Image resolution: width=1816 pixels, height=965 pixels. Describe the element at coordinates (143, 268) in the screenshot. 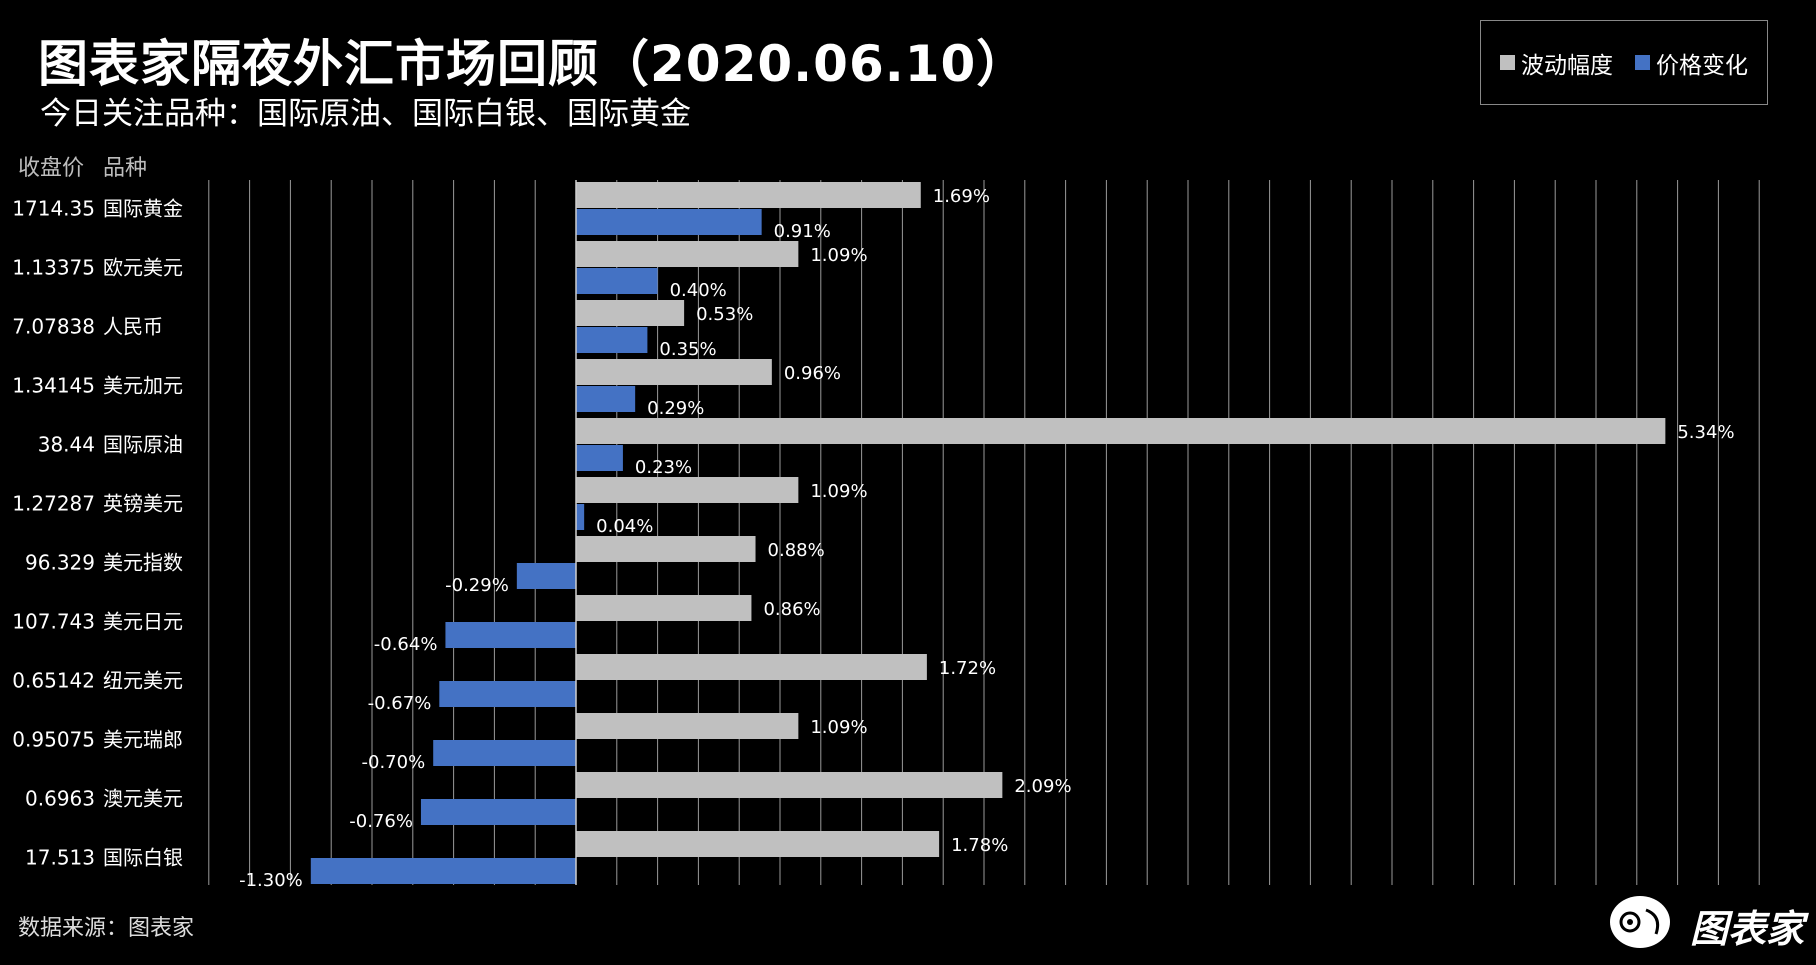

I see `category-label: 欧元美元` at that location.